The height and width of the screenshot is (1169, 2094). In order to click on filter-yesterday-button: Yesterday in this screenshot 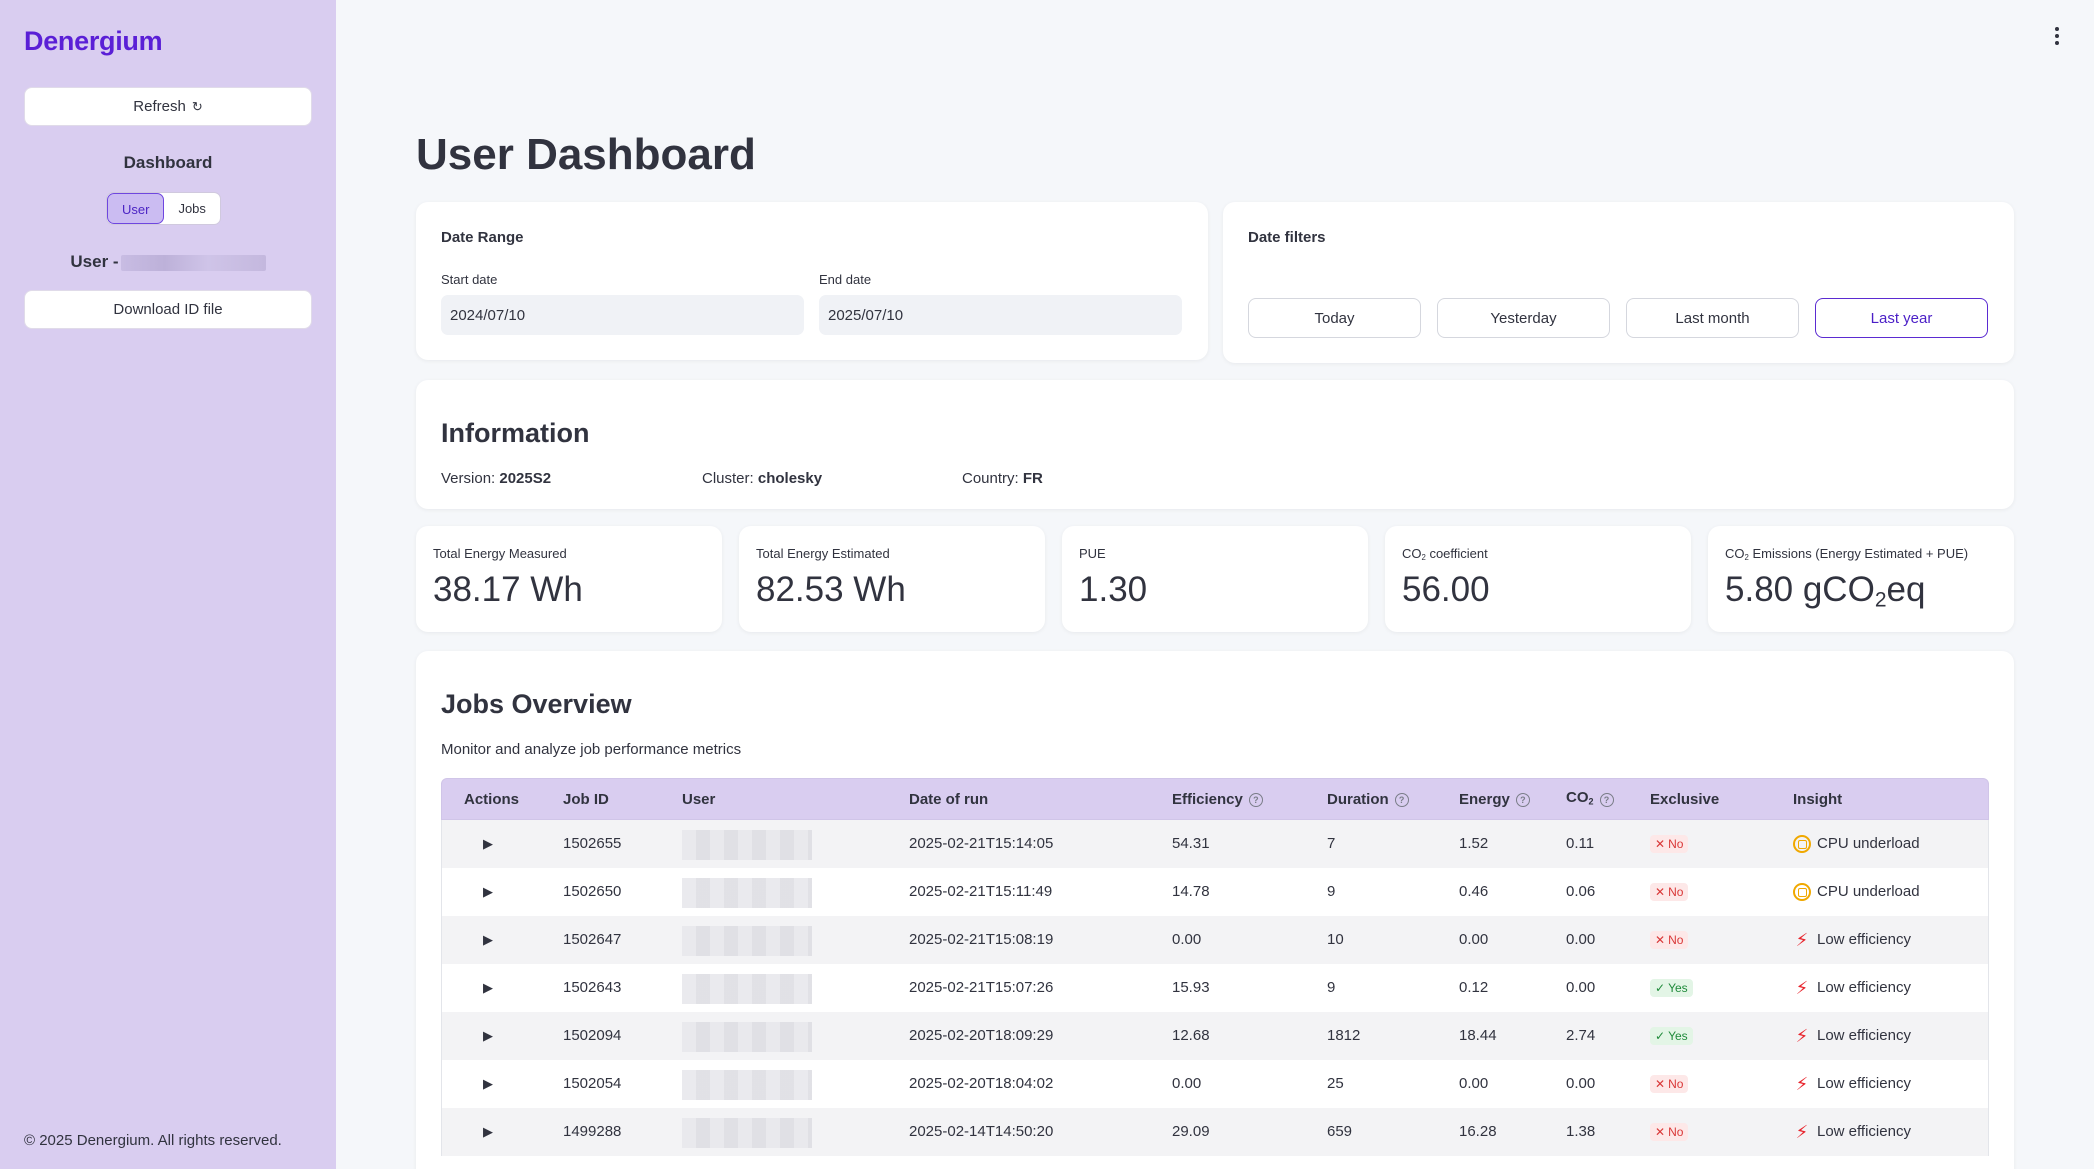, I will do `click(1523, 318)`.